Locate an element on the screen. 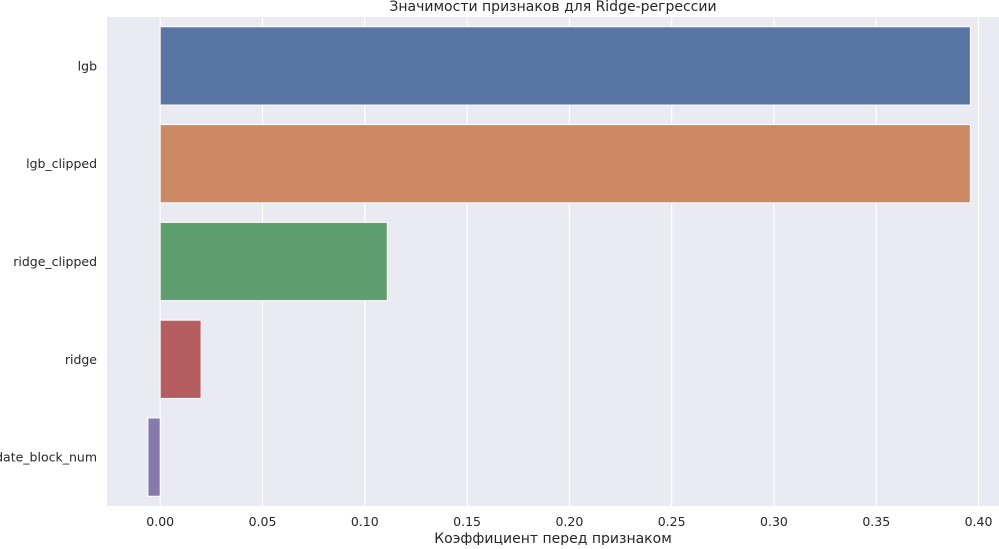  x-tick-label: 0.20 is located at coordinates (569, 521).